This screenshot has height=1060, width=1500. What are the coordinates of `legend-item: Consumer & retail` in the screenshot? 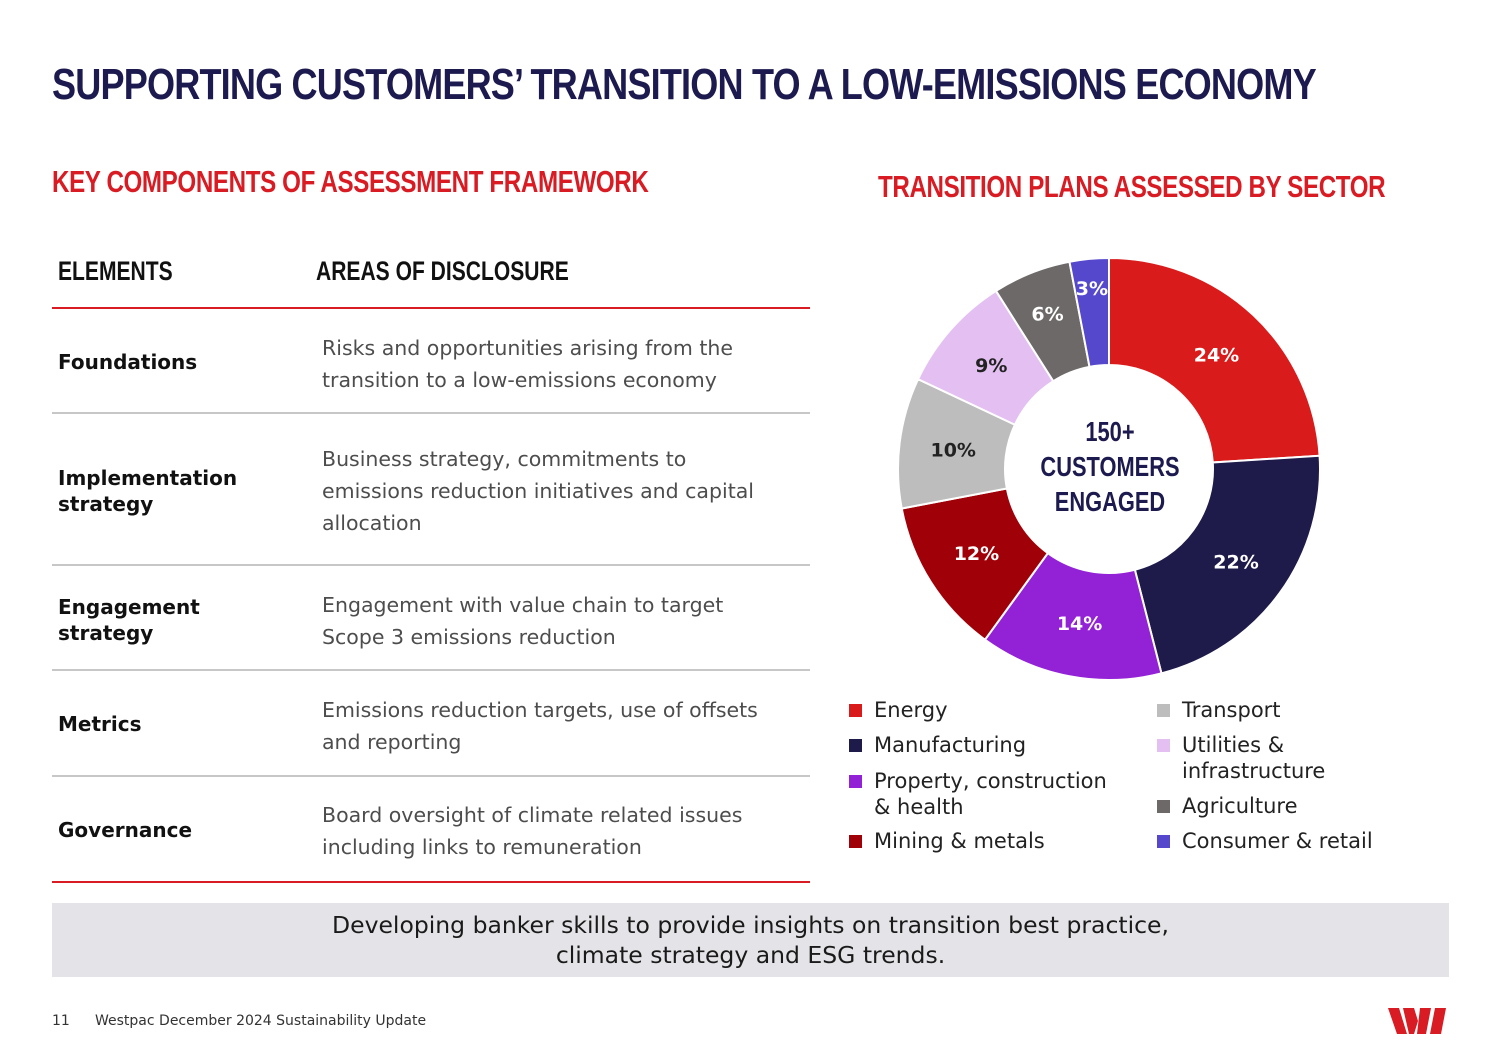 It's located at (1265, 841).